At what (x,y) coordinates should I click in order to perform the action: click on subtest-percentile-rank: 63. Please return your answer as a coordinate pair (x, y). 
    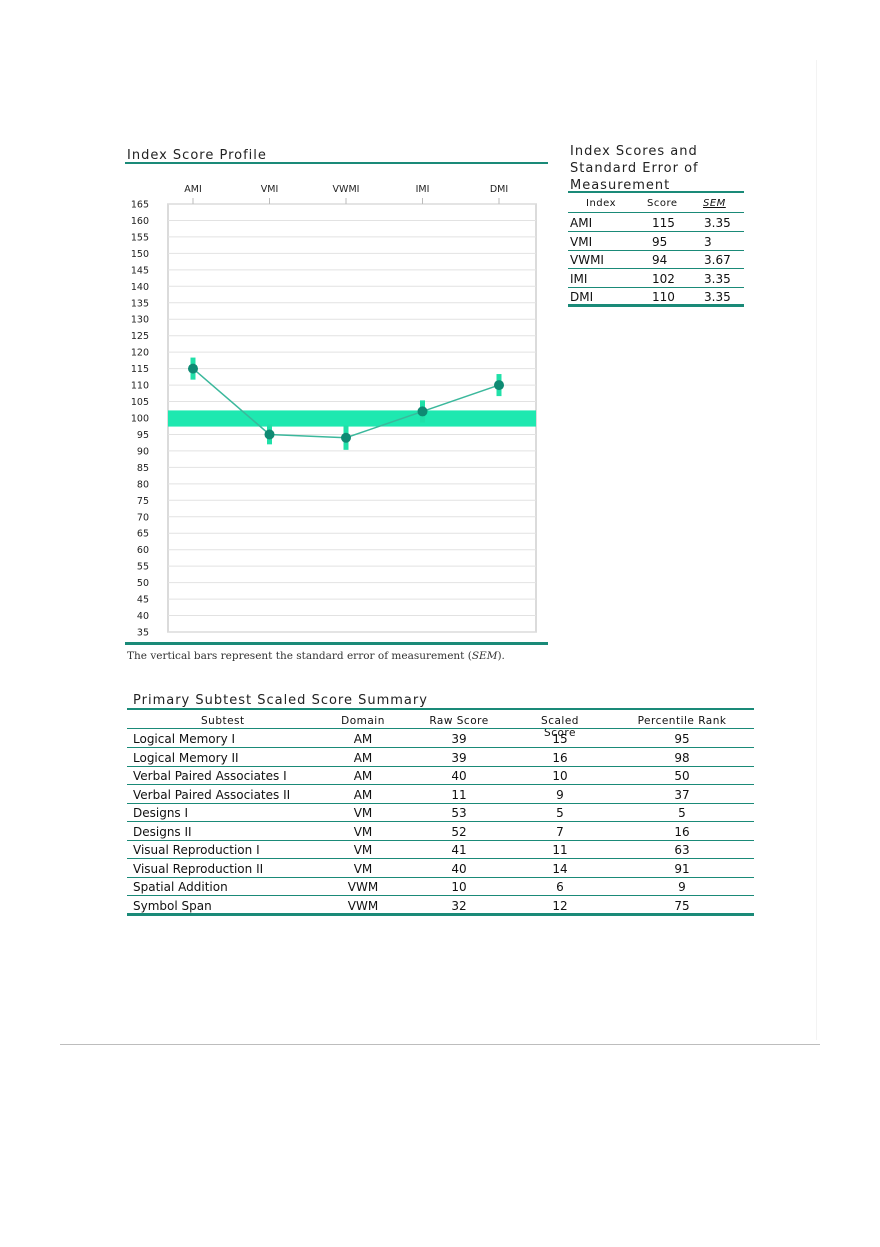
    Looking at the image, I should click on (682, 850).